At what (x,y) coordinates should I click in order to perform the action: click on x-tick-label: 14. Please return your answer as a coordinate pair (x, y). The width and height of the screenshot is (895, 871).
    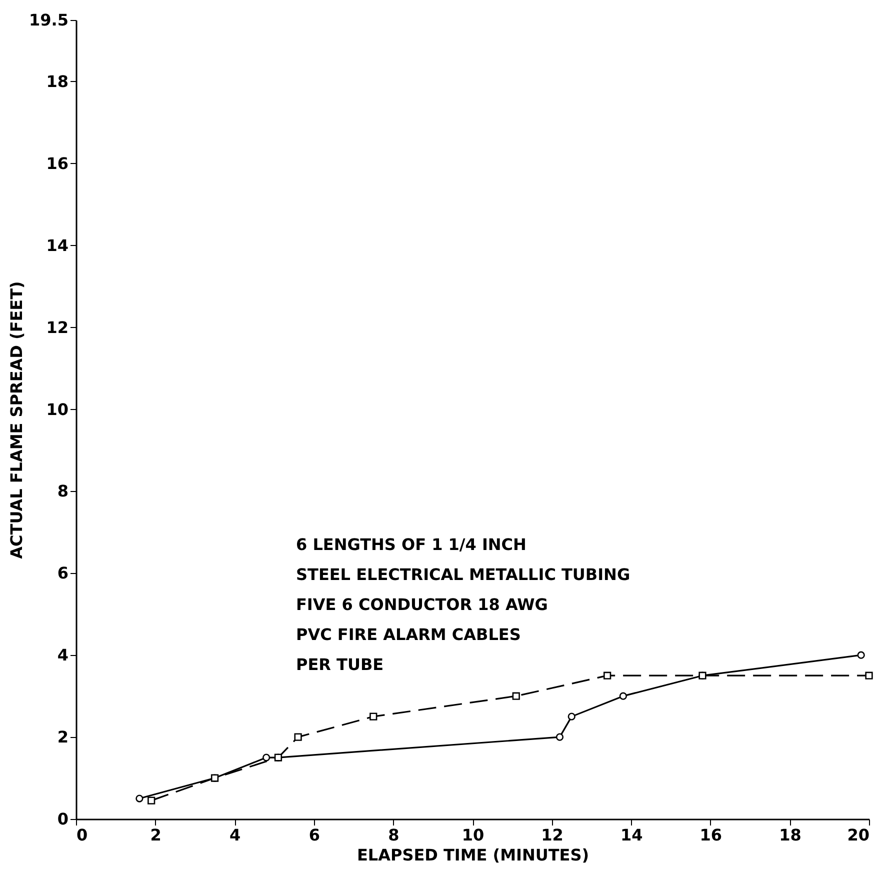
    Looking at the image, I should click on (631, 835).